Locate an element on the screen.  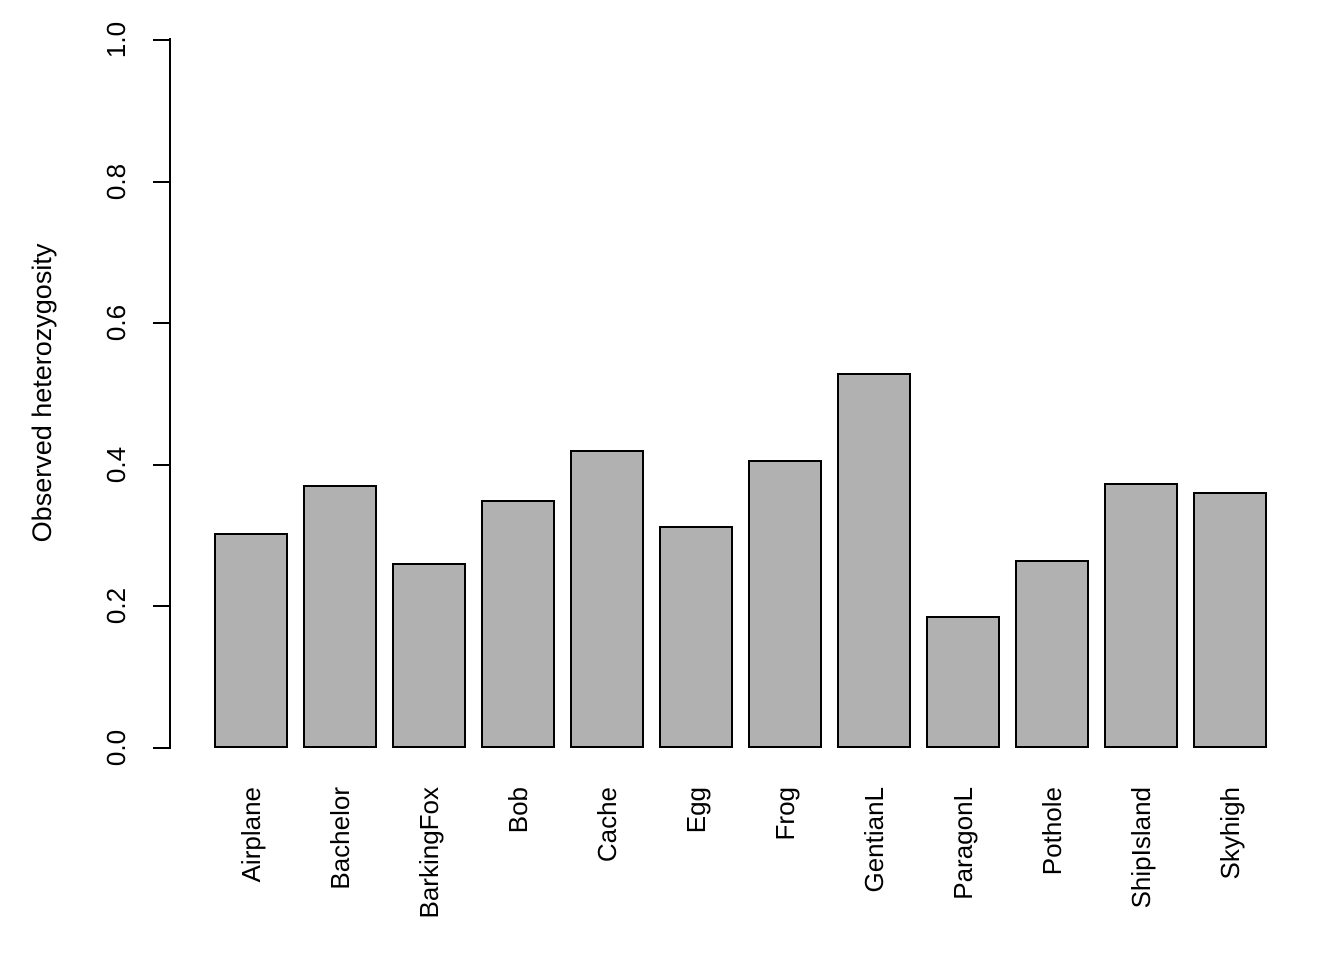
y-tick-label-1.0: 1.0 is located at coordinates (116, 40).